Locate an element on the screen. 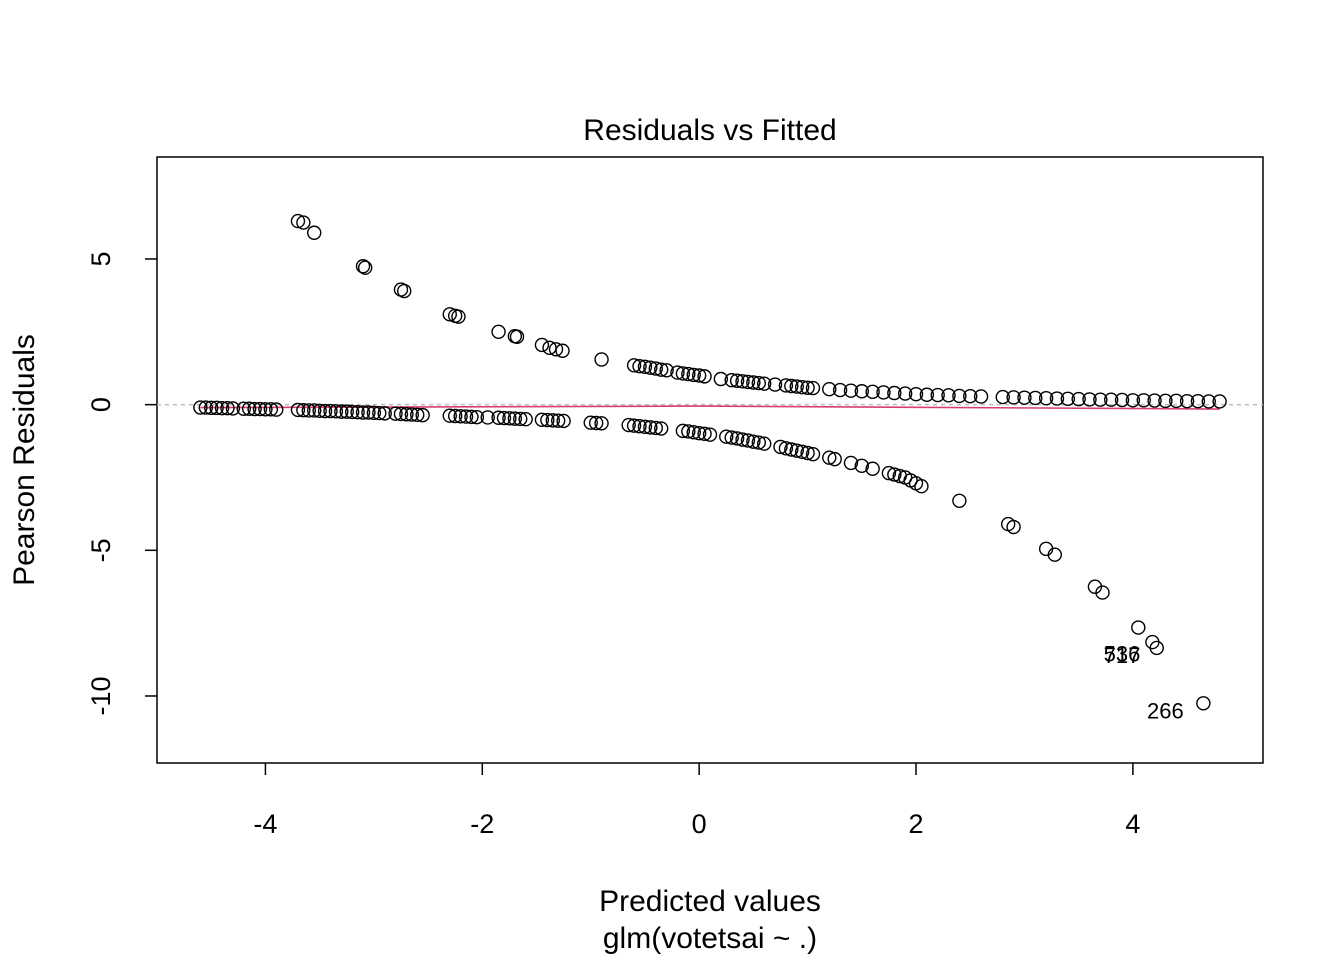  y-tick-label: 0 is located at coordinates (101, 404).